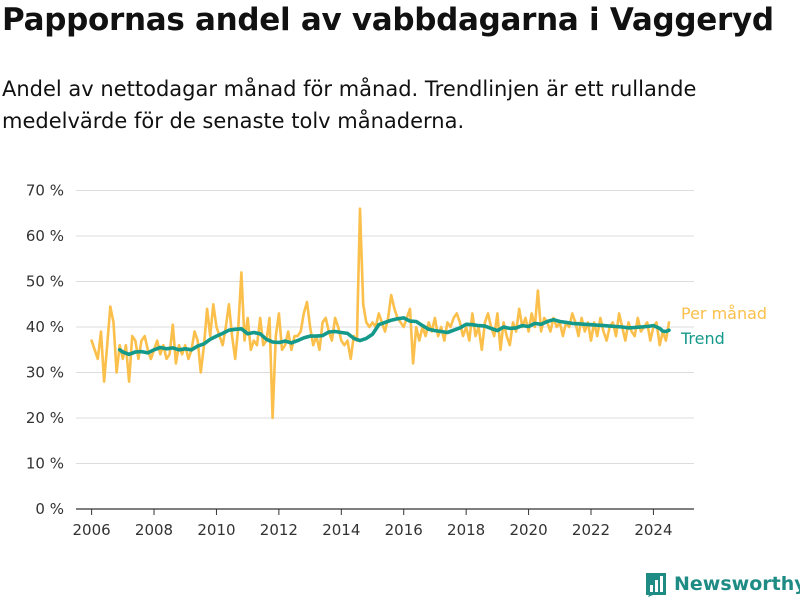 This screenshot has width=800, height=600. I want to click on brand-logo: Newsworthy, so click(722, 584).